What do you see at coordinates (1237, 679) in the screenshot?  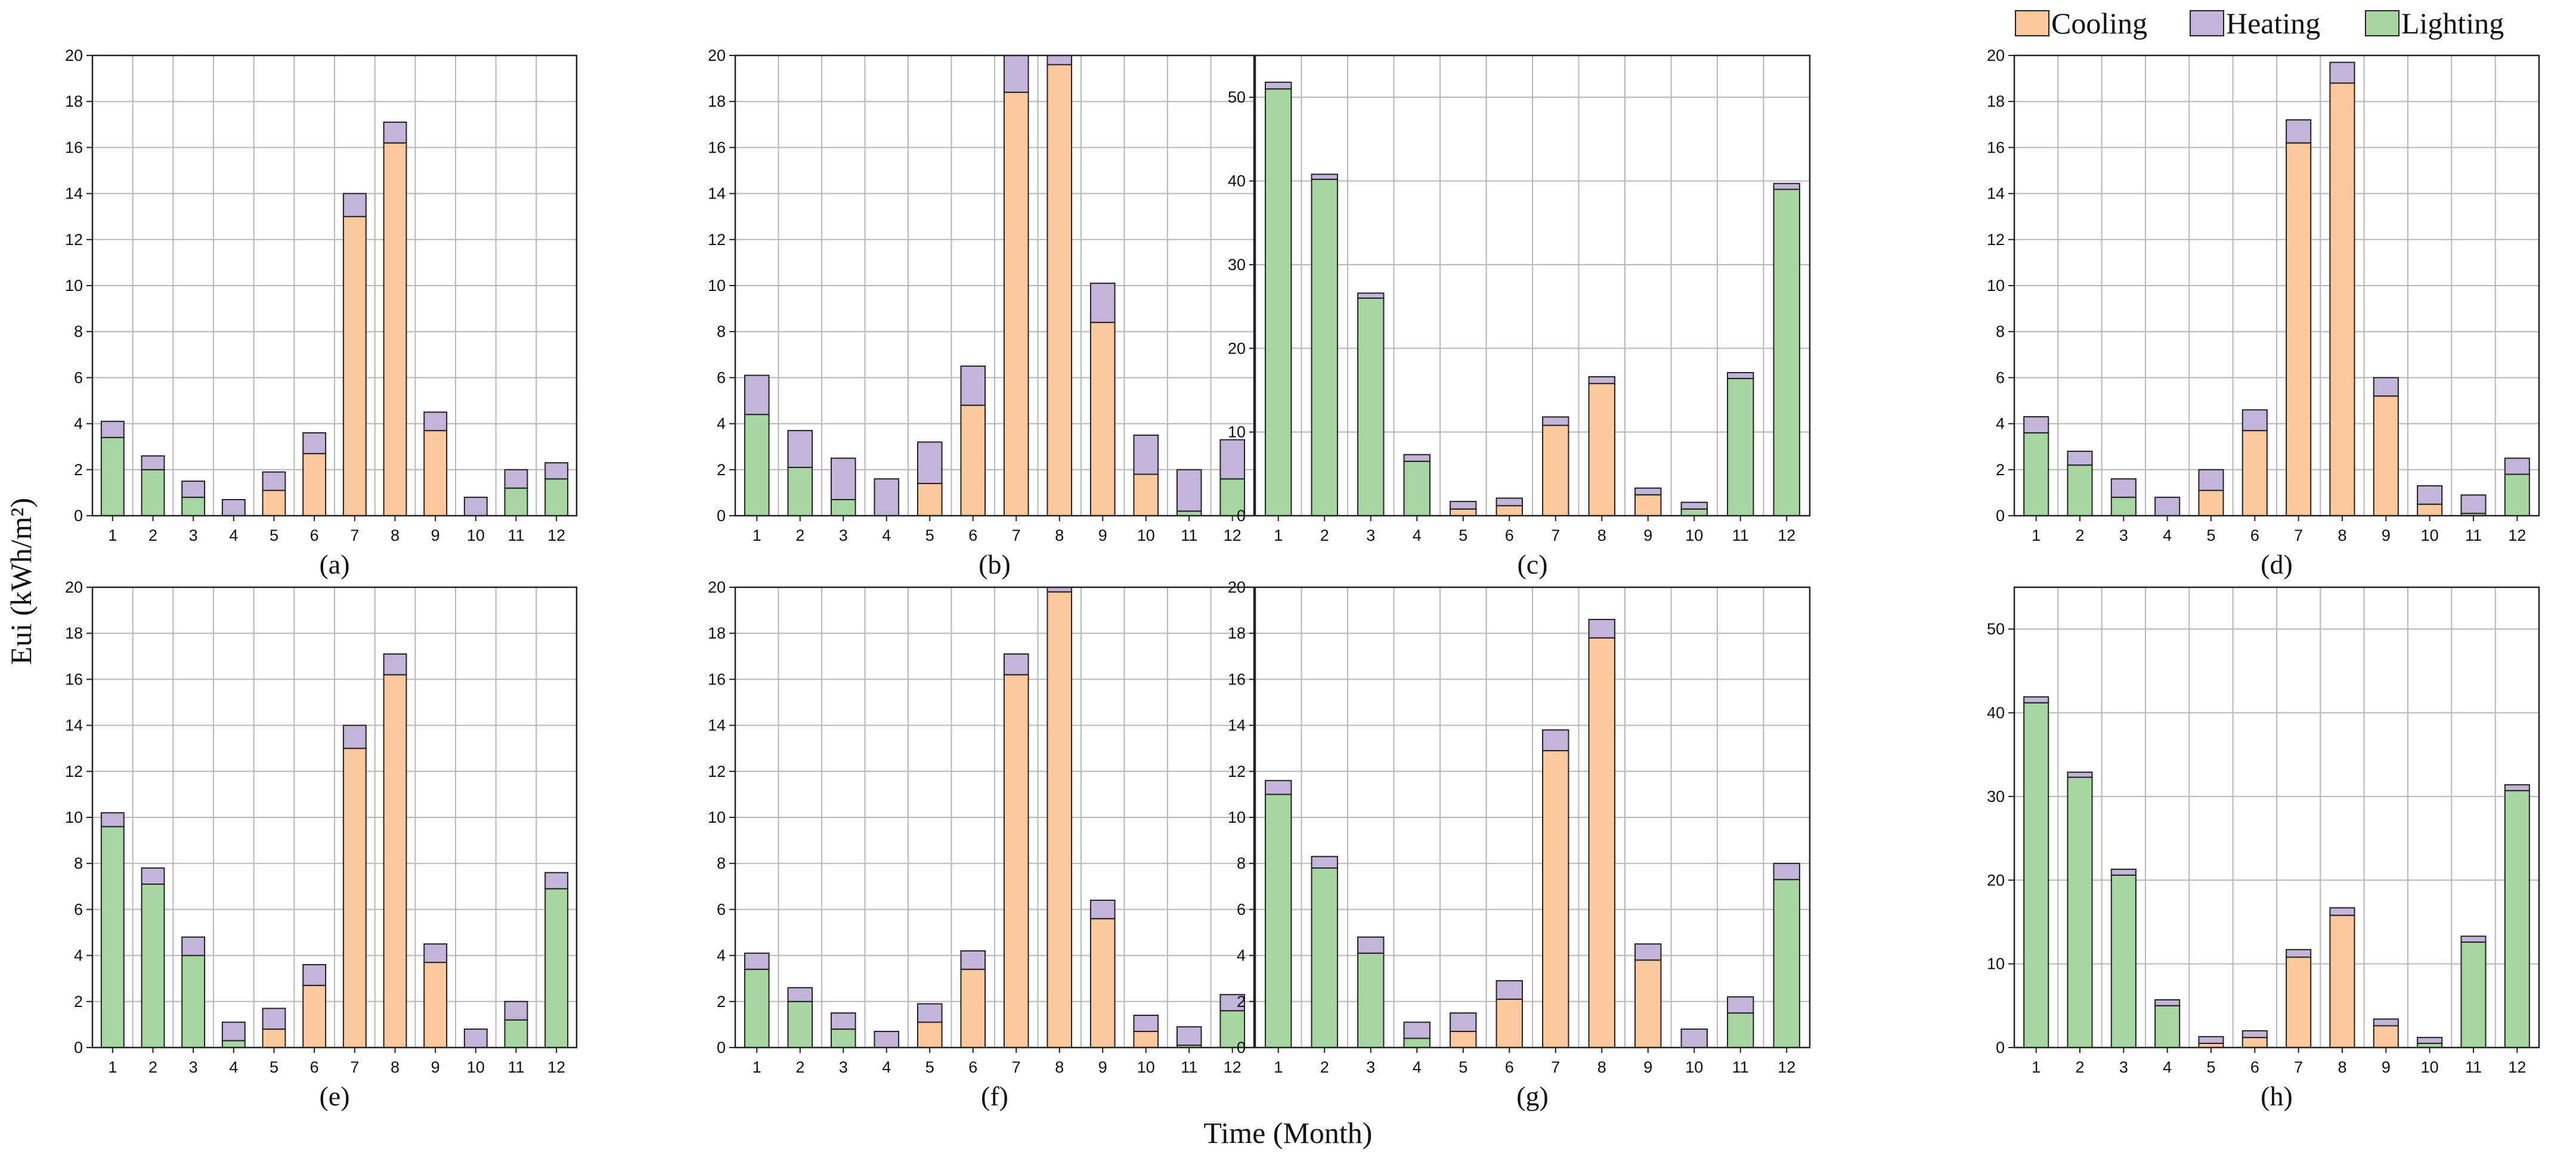 I see `y-tick-label: 16` at bounding box center [1237, 679].